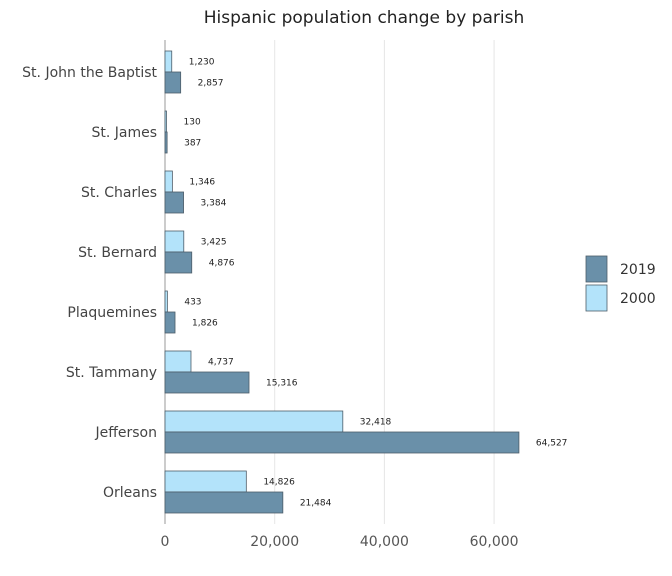 This screenshot has width=672, height=576. I want to click on data-label: 433, so click(192, 303).